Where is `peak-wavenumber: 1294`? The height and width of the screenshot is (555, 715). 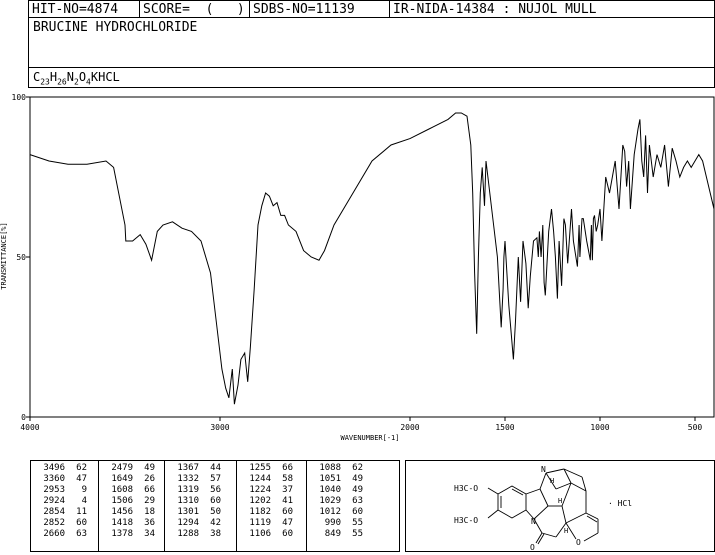
peak-wavenumber: 1294 is located at coordinates (188, 523).